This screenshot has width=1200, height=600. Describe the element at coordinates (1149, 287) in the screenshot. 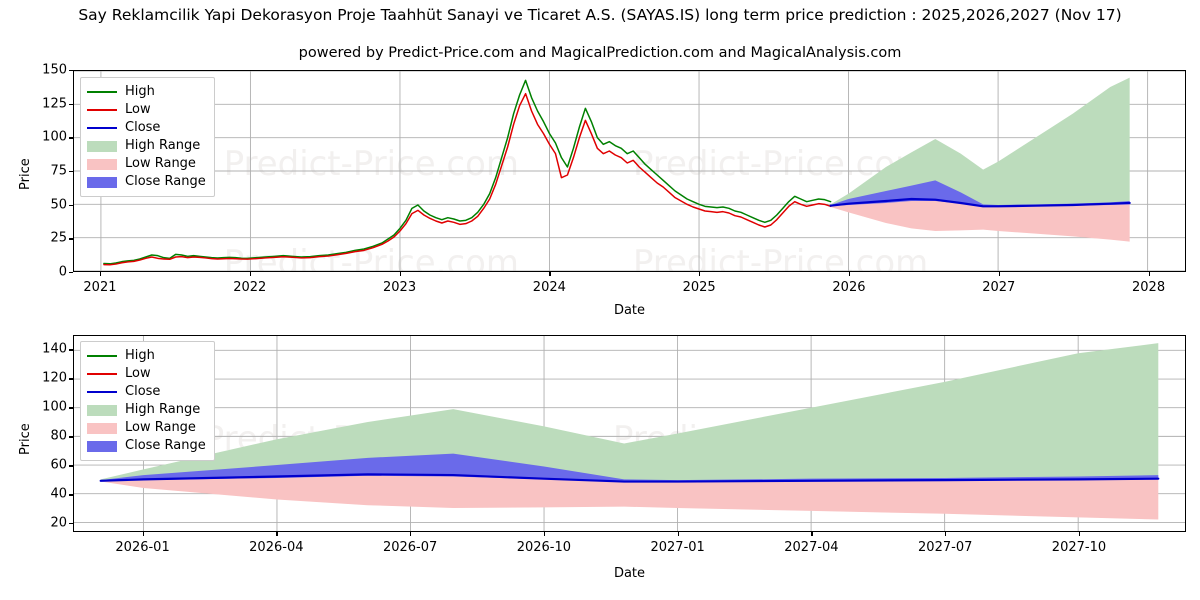

I see `x-axis-tick-label: 2028` at that location.